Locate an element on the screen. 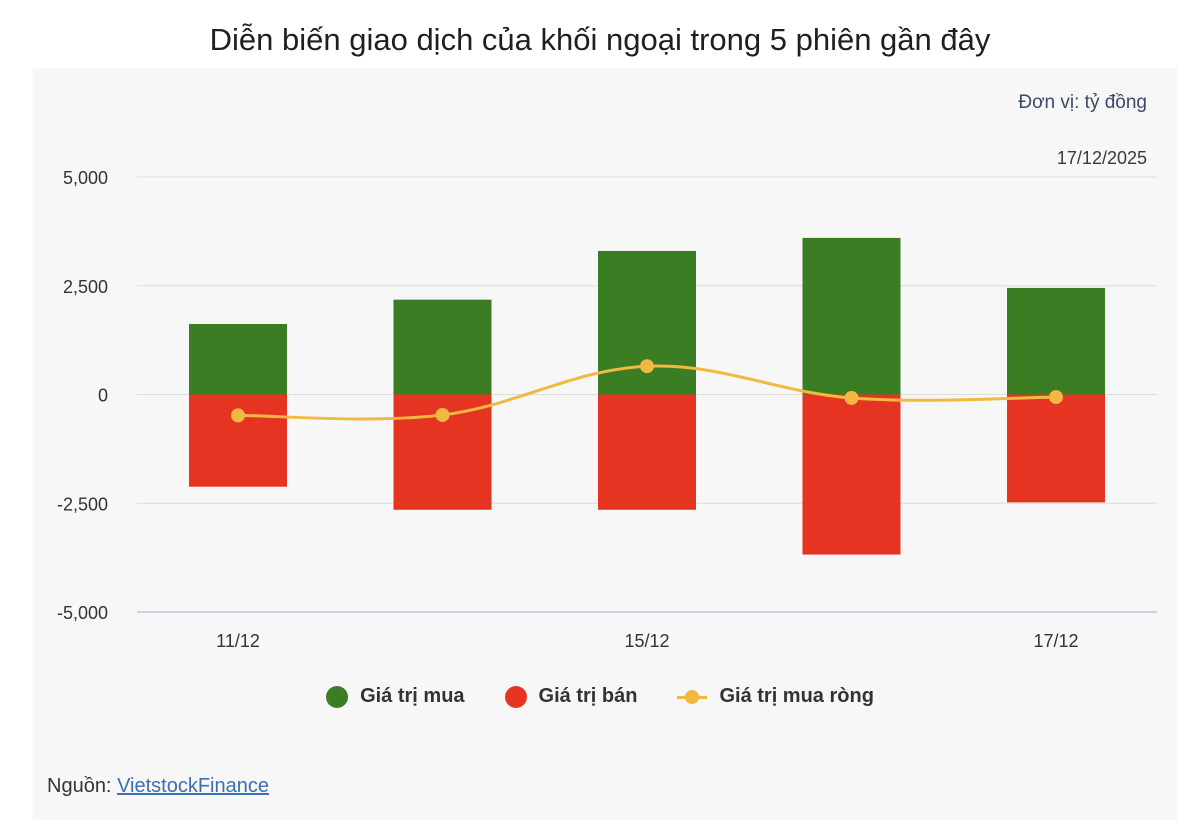 The width and height of the screenshot is (1200, 835). x-tick-label: 11/12 is located at coordinates (238, 641).